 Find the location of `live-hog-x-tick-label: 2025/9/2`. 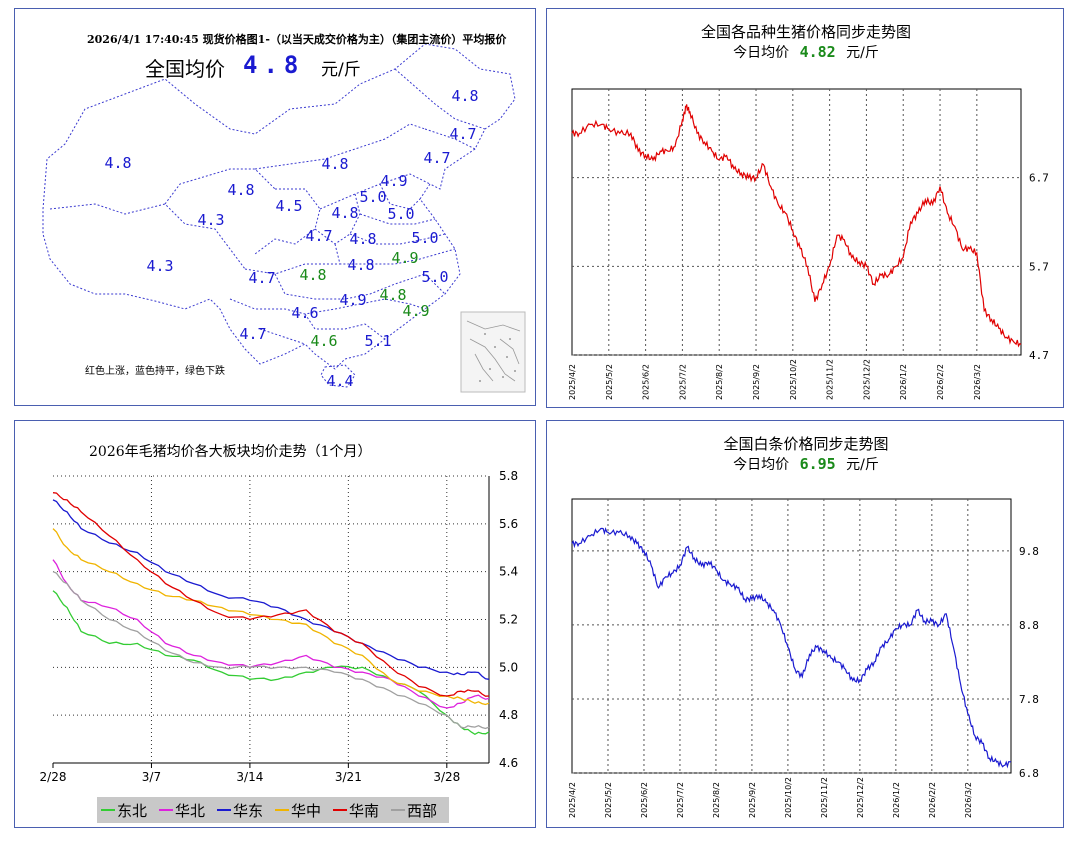

live-hog-x-tick-label: 2025/9/2 is located at coordinates (756, 382).